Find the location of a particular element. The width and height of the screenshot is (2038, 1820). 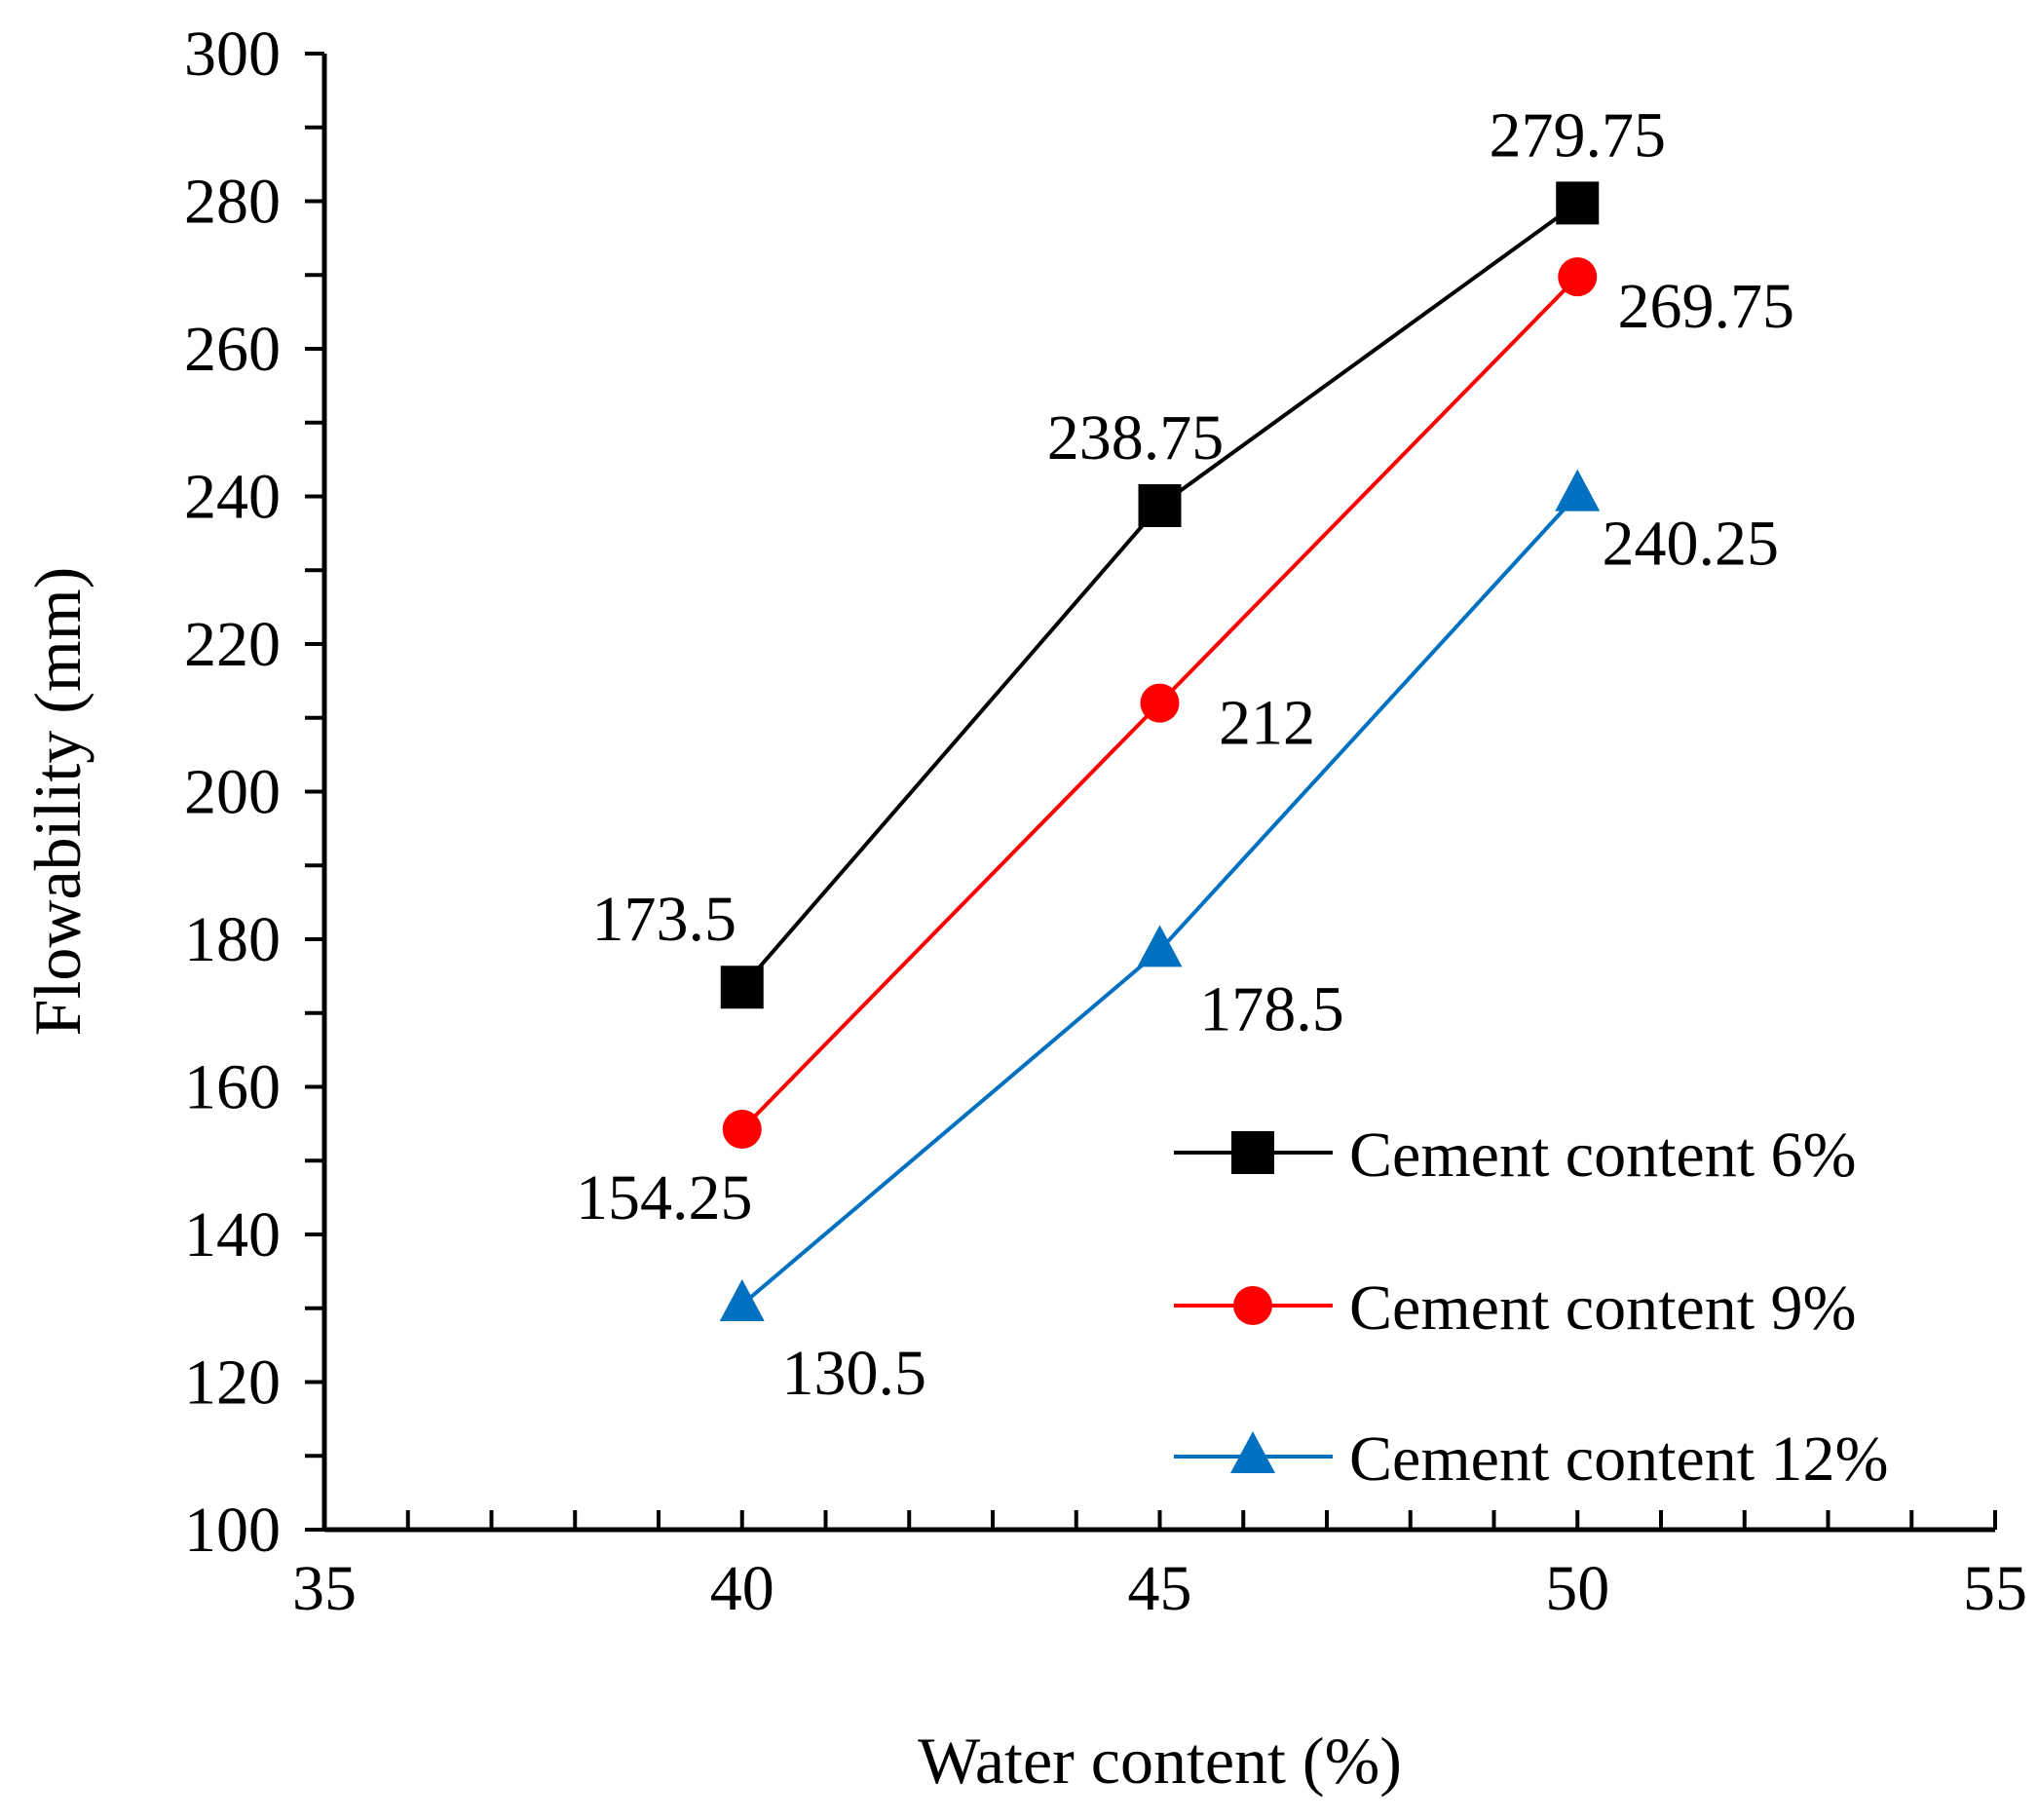

data-label: 240.25 is located at coordinates (1691, 544).